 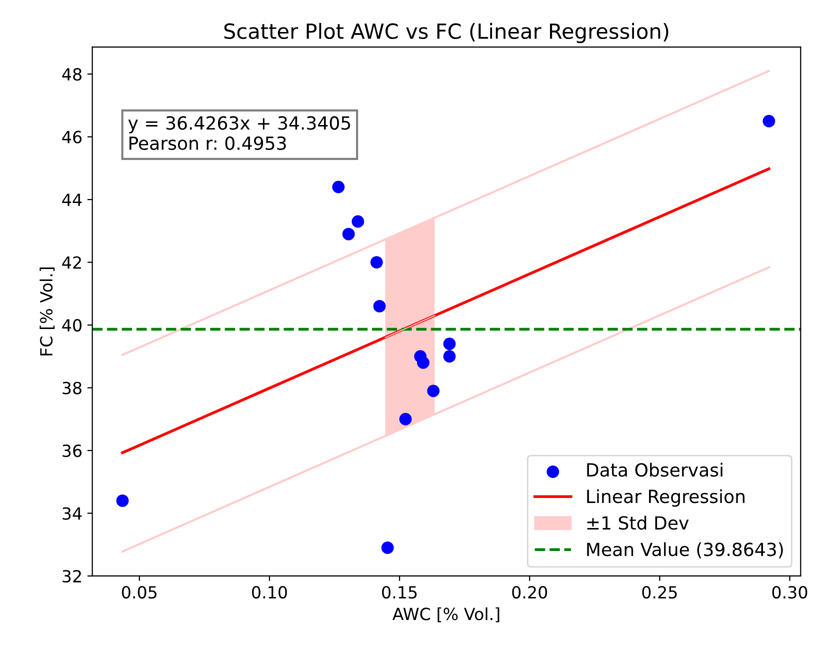 What do you see at coordinates (269, 592) in the screenshot?
I see `x-tick-label: 0.10` at bounding box center [269, 592].